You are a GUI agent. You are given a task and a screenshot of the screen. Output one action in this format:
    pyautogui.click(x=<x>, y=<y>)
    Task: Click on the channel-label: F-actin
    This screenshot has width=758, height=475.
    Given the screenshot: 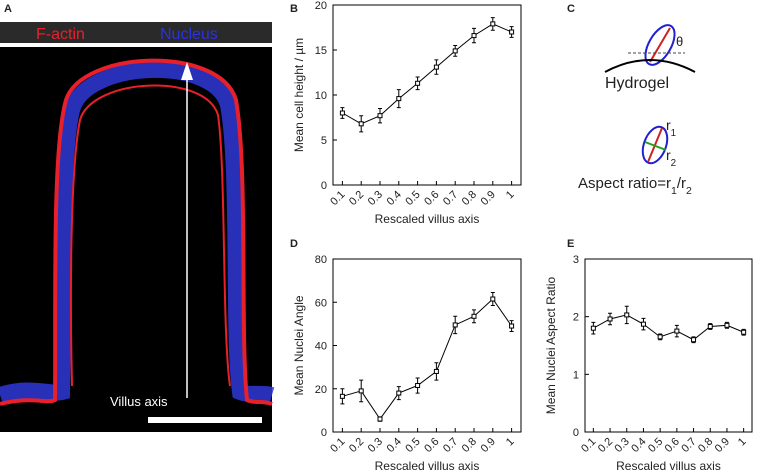 What is the action you would take?
    pyautogui.click(x=60, y=34)
    